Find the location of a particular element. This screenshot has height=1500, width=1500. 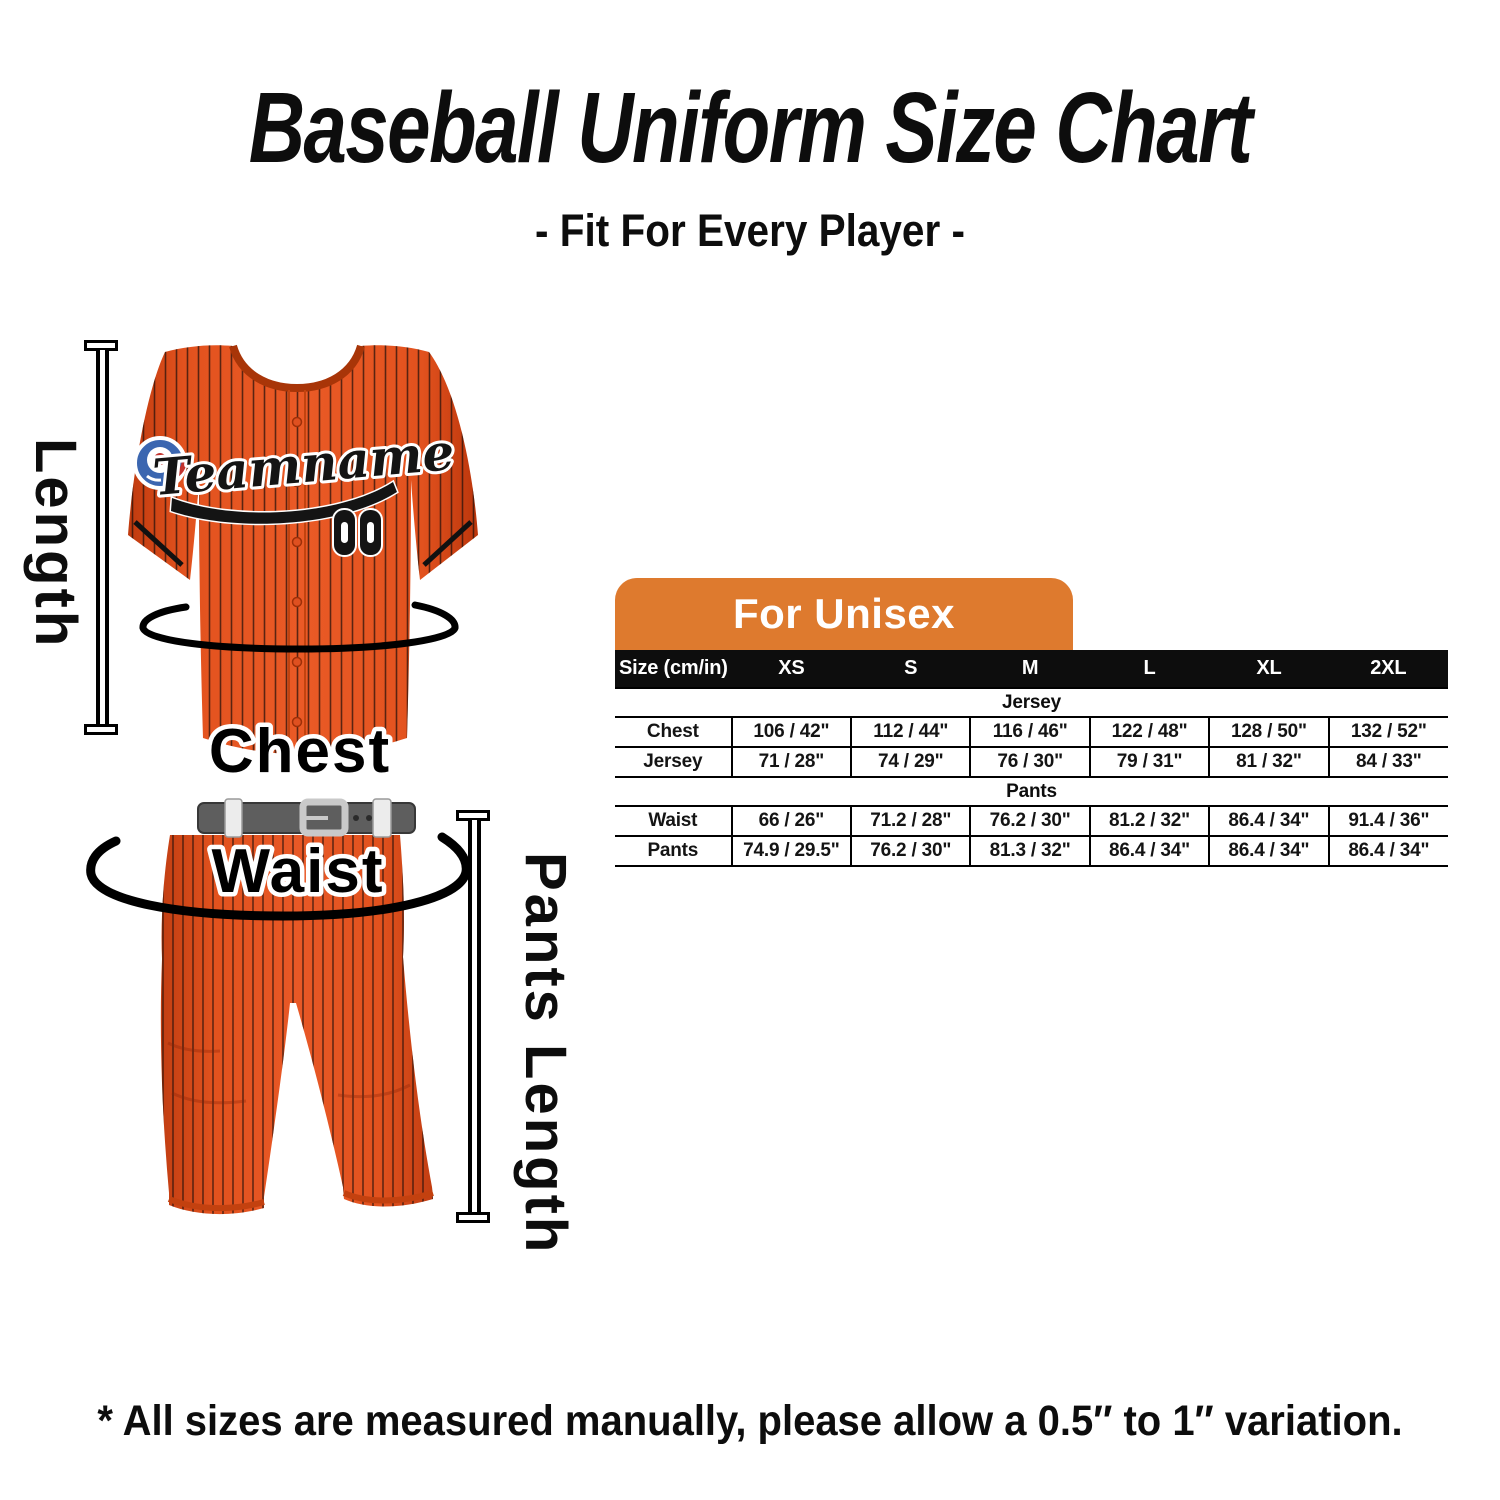

jersey-image: Teamname is located at coordinates (303, 549).